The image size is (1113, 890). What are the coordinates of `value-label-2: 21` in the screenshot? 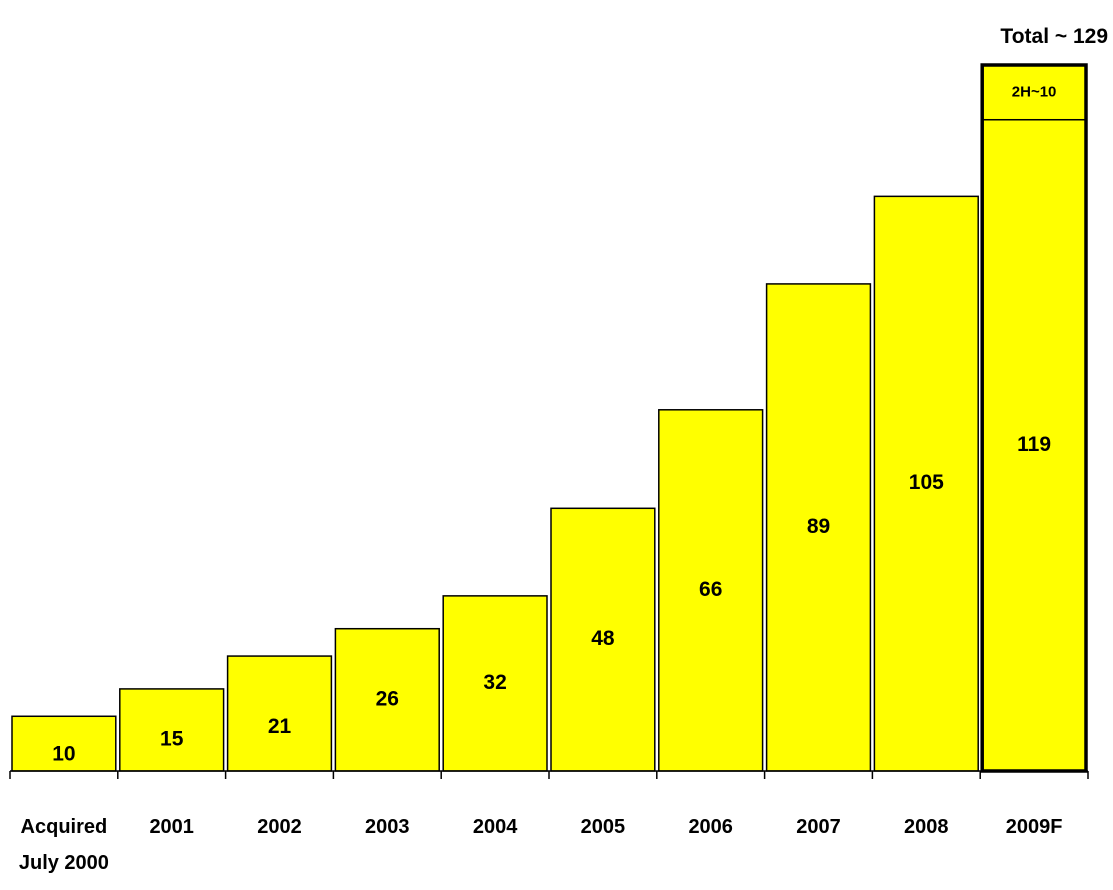 It's located at (280, 726).